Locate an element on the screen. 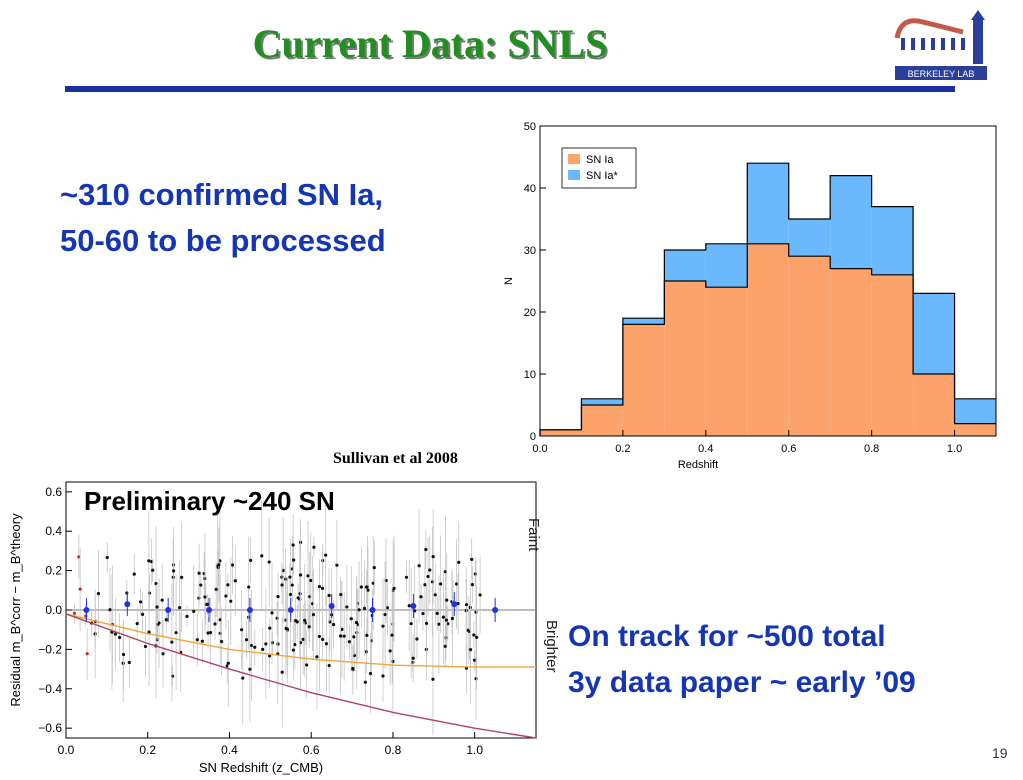  citation: Sullivan et al 2008 is located at coordinates (395, 458).